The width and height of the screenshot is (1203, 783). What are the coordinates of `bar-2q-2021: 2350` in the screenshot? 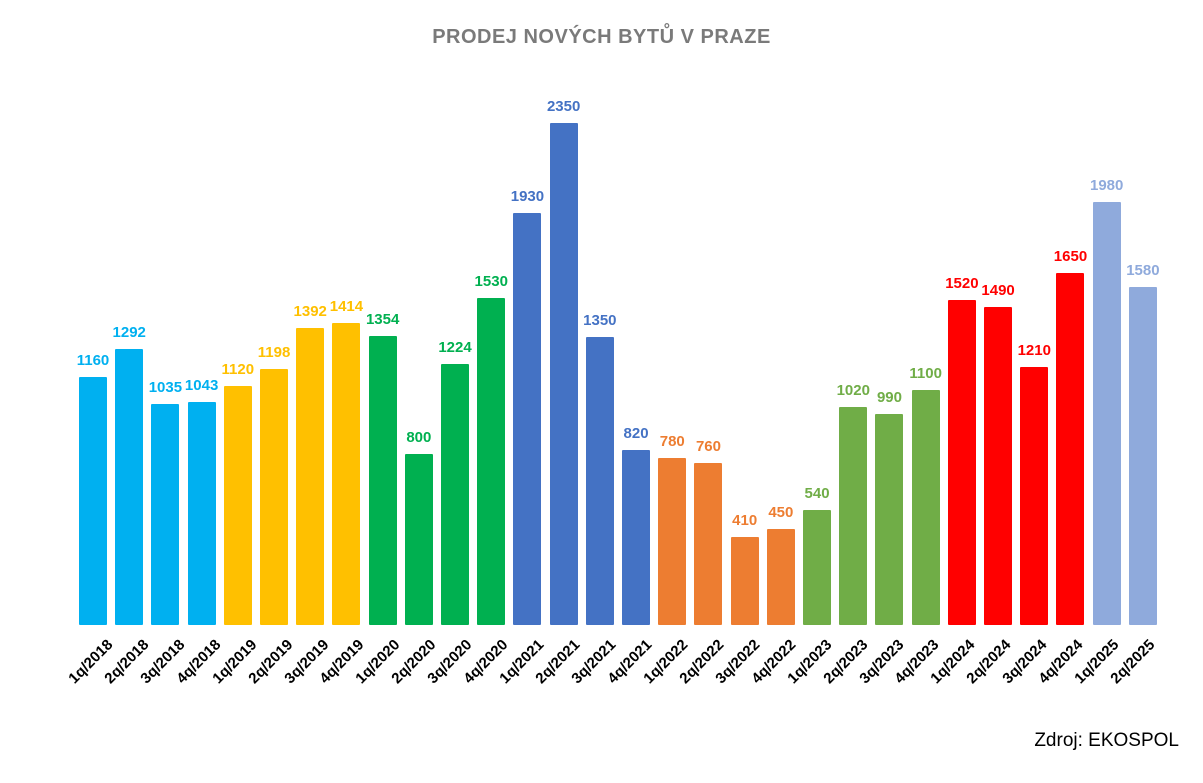 It's located at (563, 362).